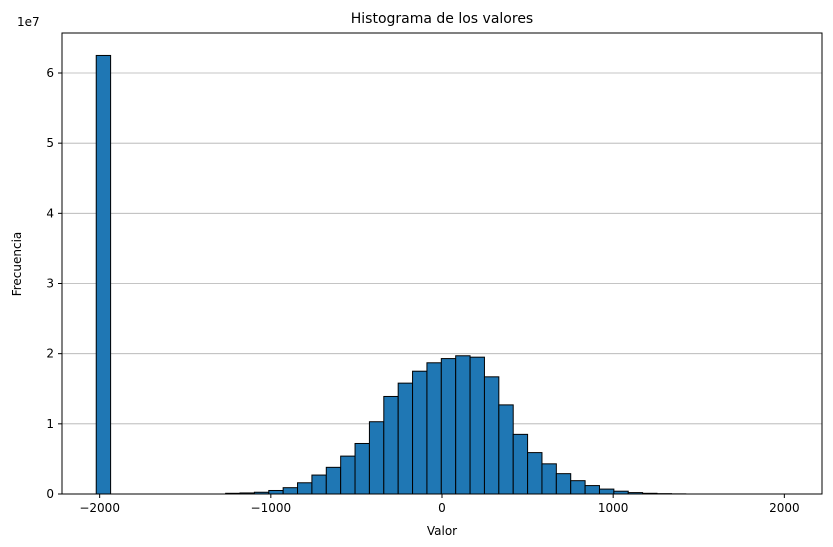  I want to click on y-axis-ticks: 0 1 2 3 4 5 6, so click(54, 283).